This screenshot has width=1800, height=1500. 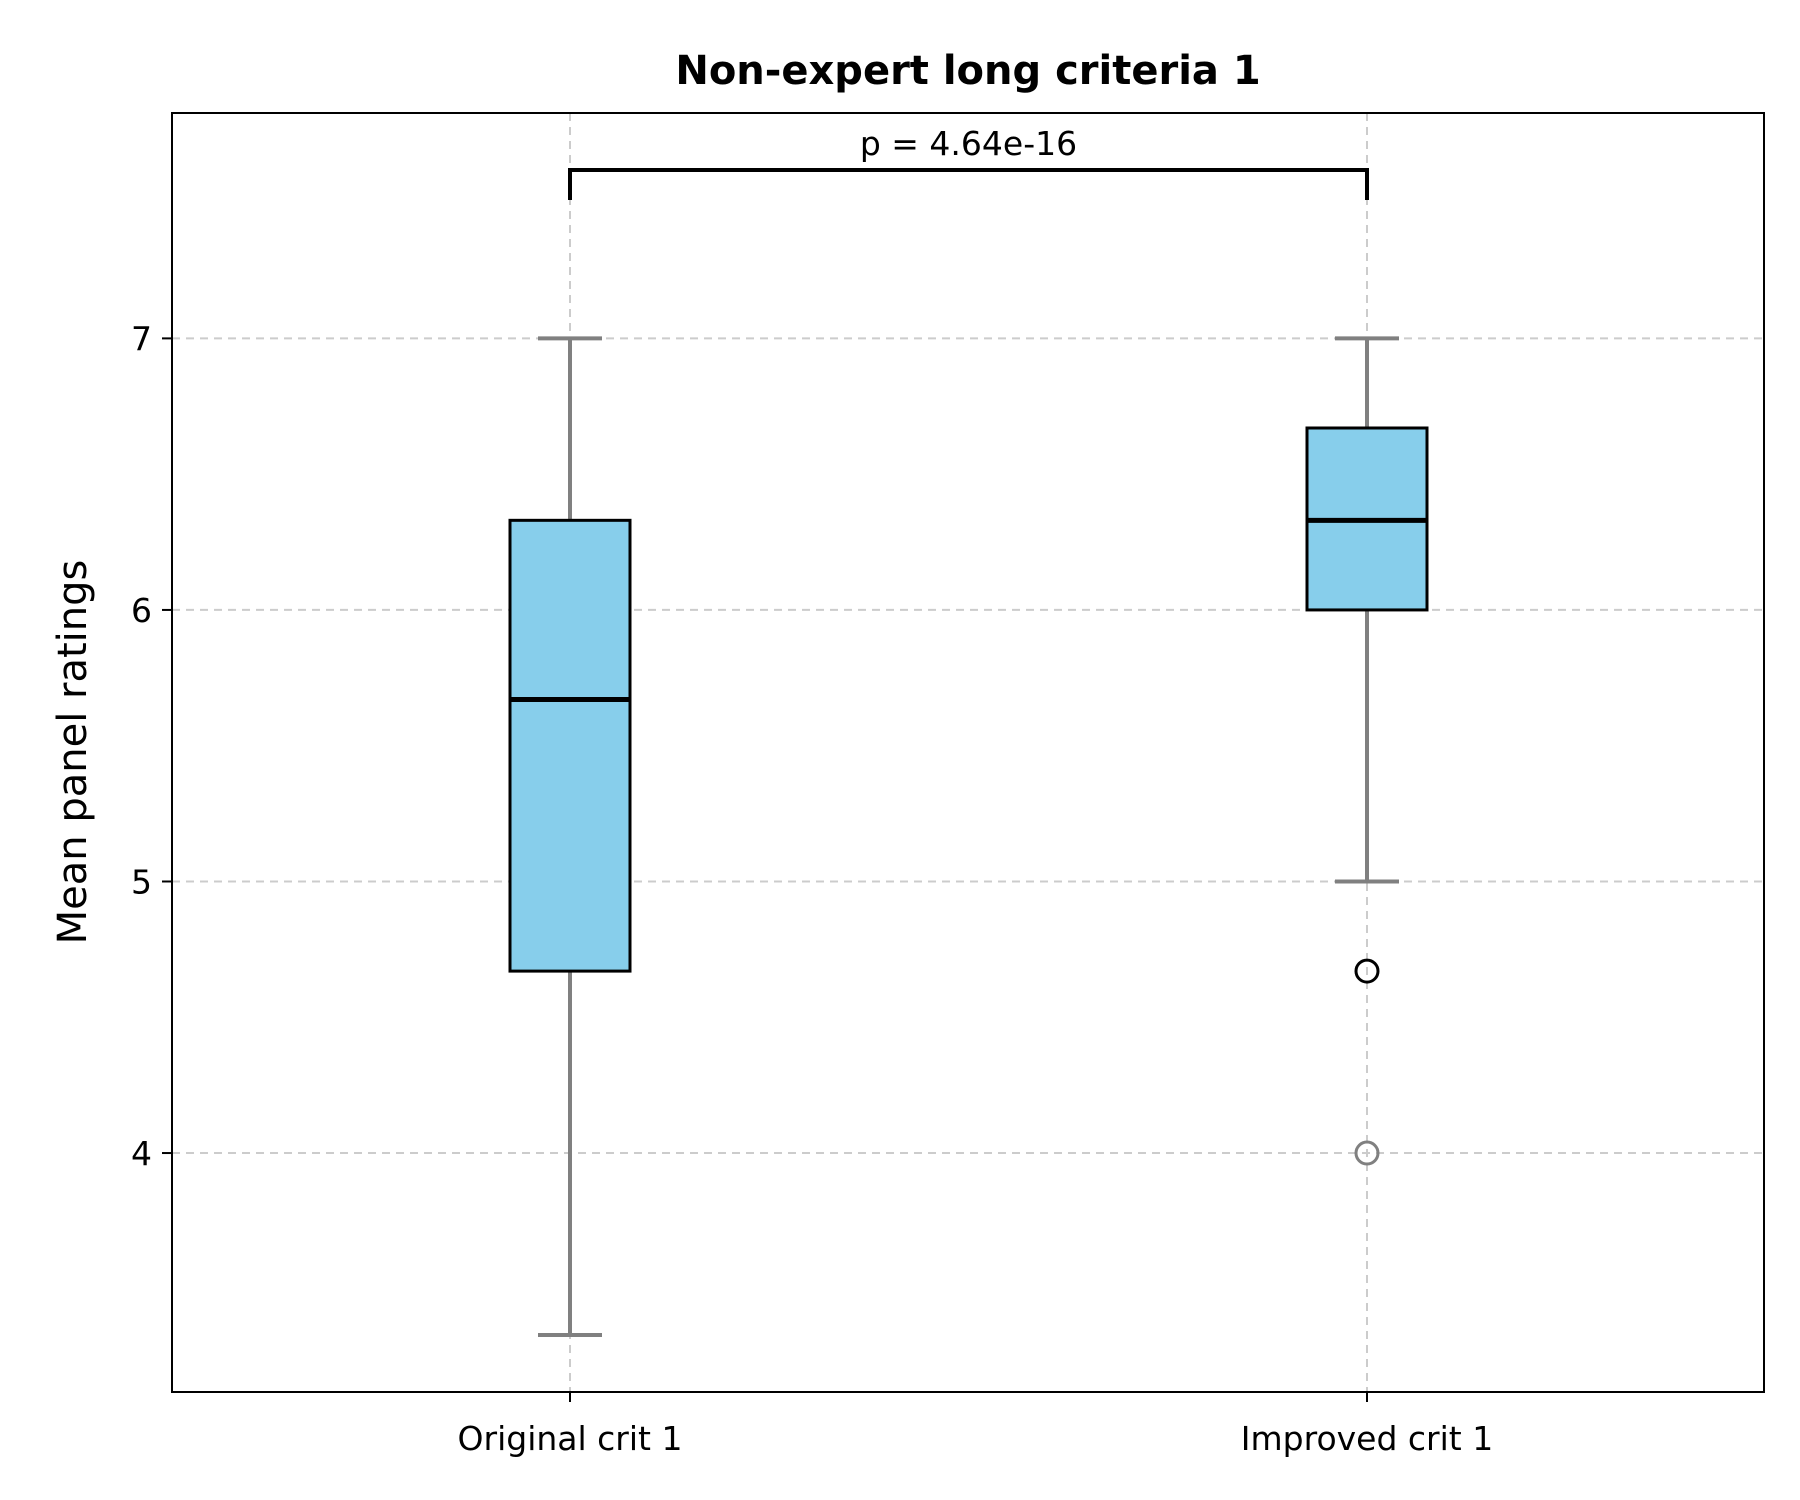 I want to click on y-tick-label: 7, so click(x=141, y=338).